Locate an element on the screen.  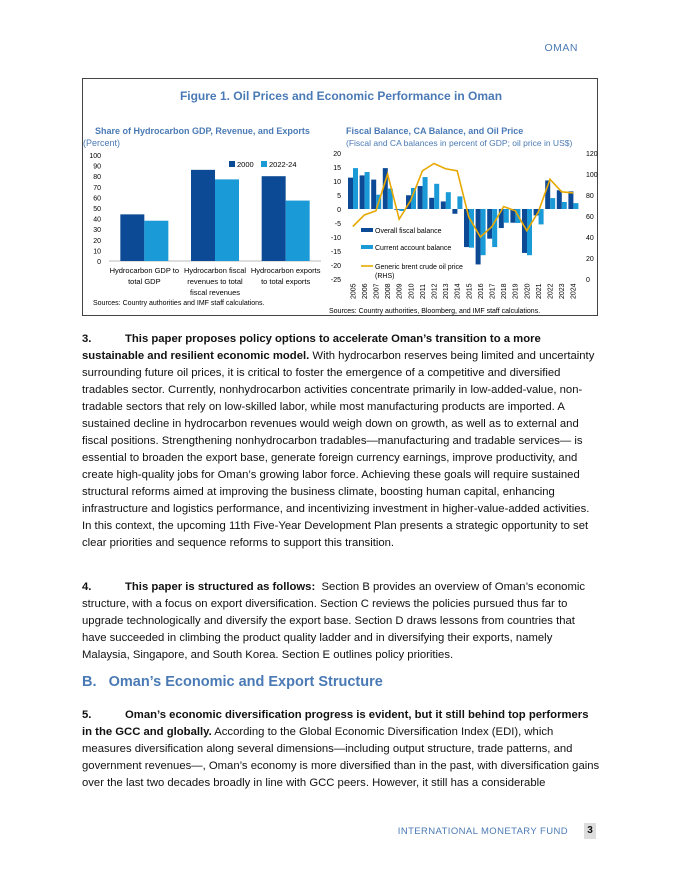
legend-label: 2022-24 is located at coordinates (283, 164).